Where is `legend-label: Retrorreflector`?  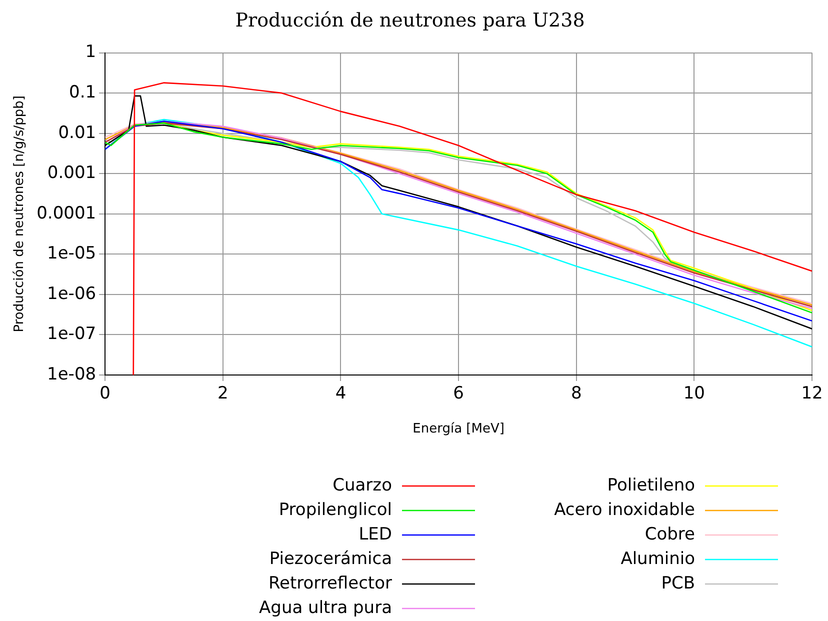
legend-label: Retrorreflector is located at coordinates (330, 583).